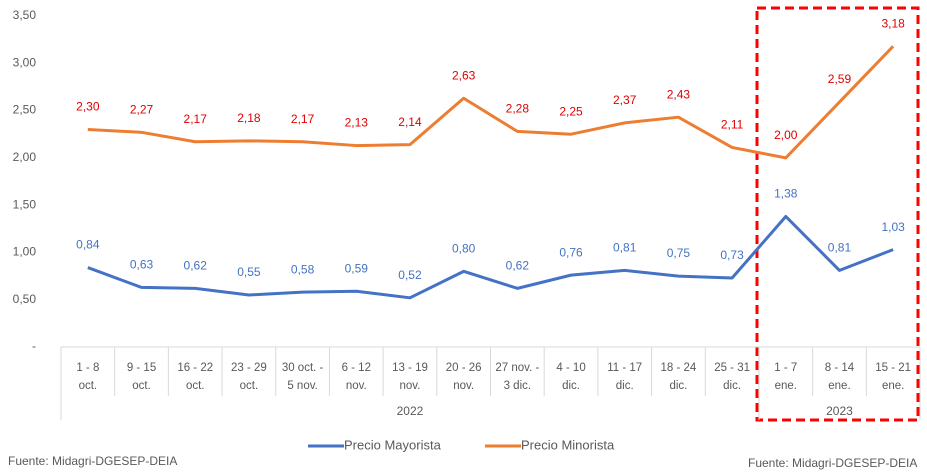 The height and width of the screenshot is (473, 927). I want to click on data-label: 2,37, so click(625, 100).